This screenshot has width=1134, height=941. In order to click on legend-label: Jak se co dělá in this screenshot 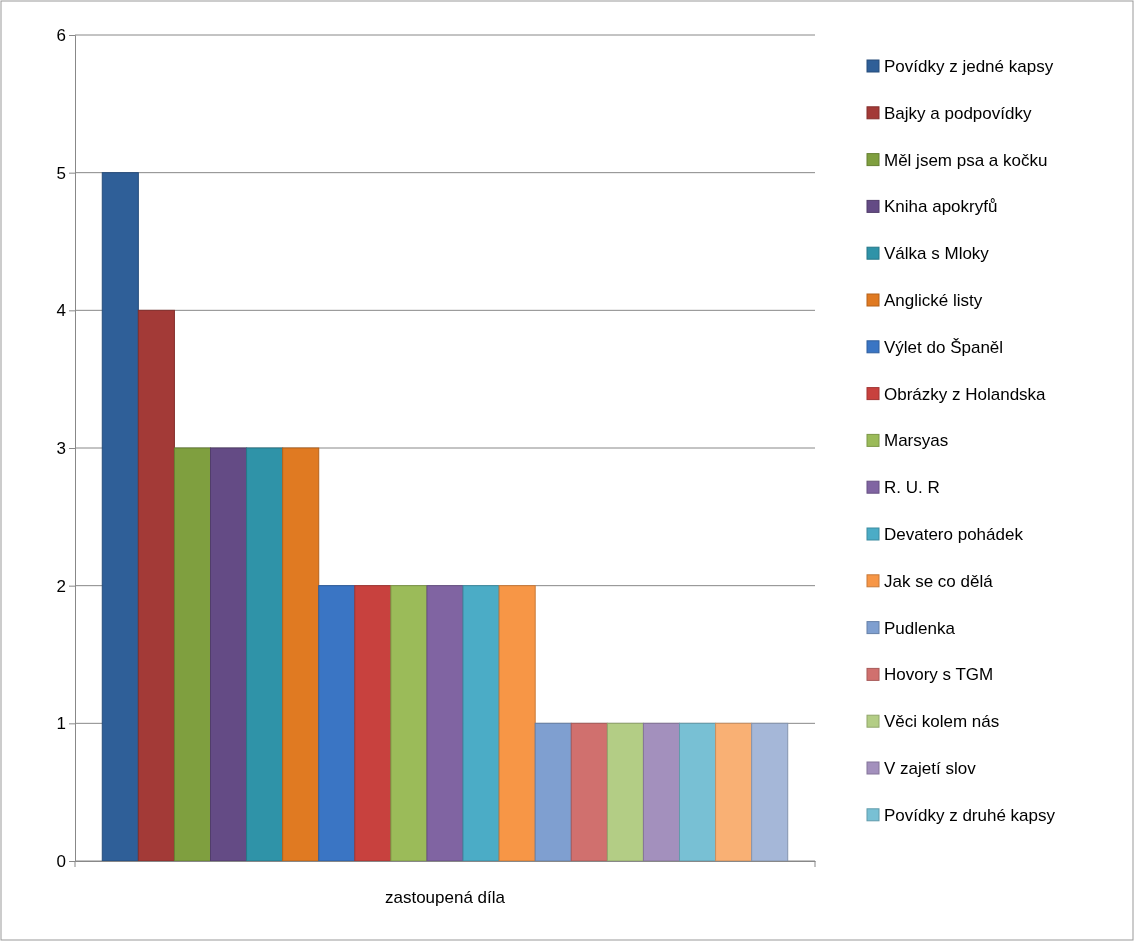, I will do `click(939, 581)`.